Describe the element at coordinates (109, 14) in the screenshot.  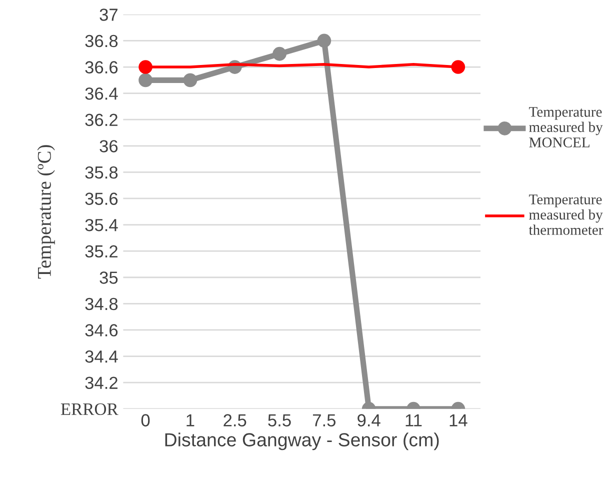
I see `y-tick-label: 37` at that location.